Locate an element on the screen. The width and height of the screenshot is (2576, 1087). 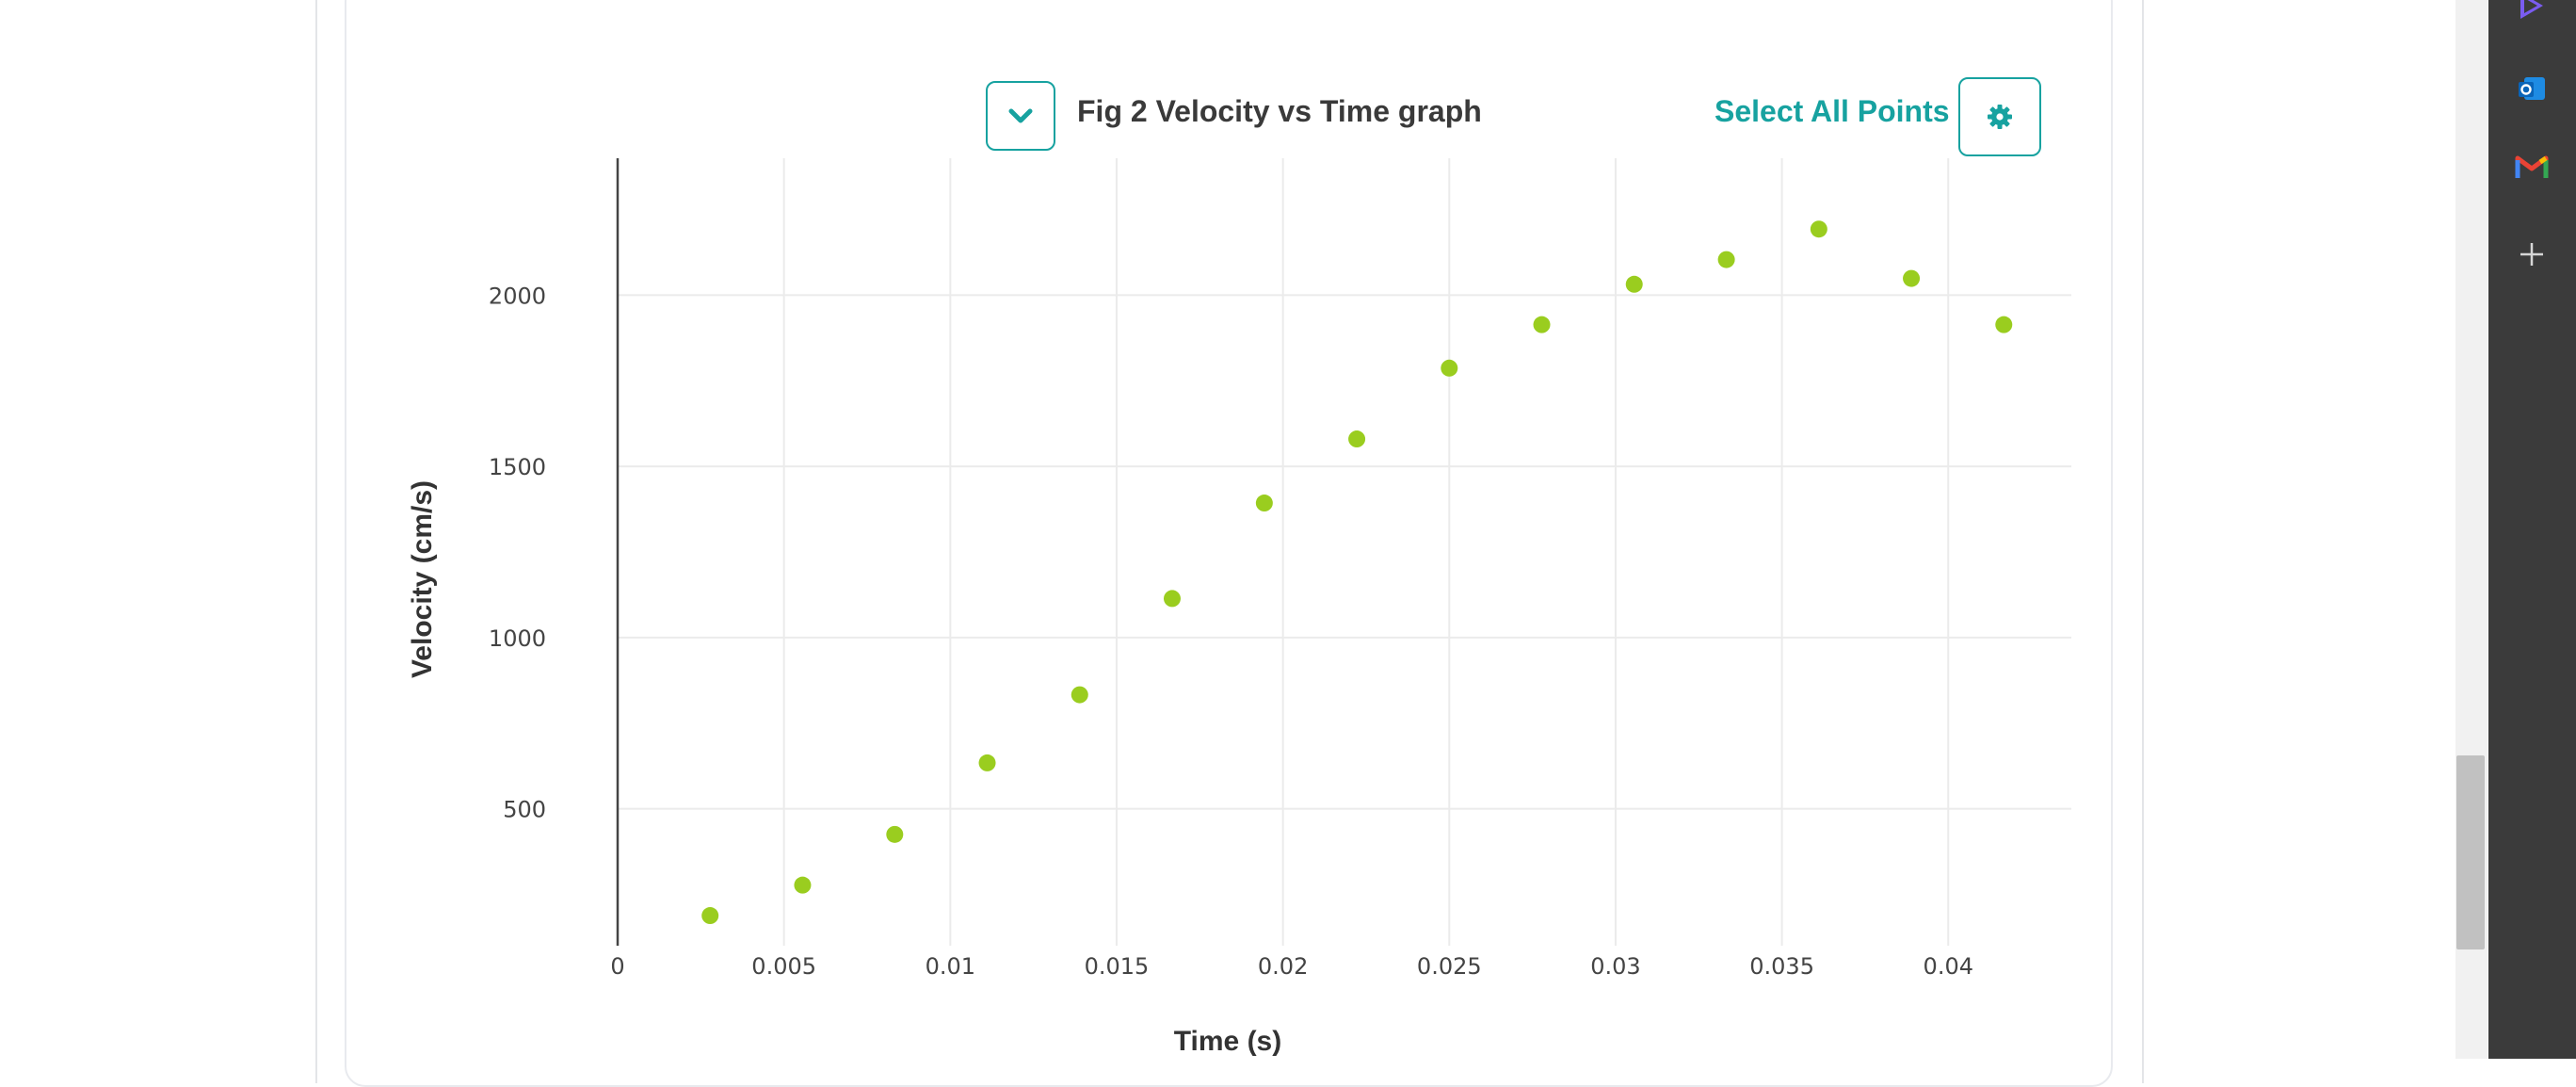
gear-icon is located at coordinates (2000, 117).